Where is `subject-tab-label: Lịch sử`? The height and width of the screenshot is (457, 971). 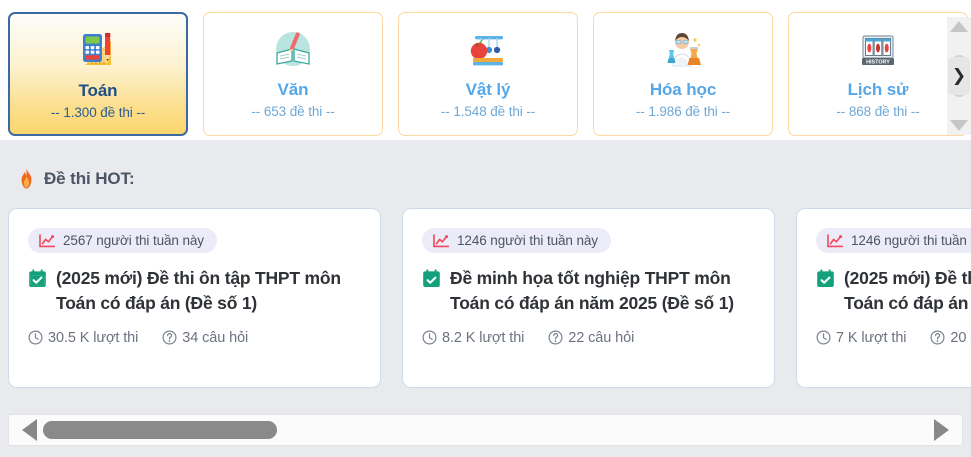 subject-tab-label: Lịch sử is located at coordinates (878, 89).